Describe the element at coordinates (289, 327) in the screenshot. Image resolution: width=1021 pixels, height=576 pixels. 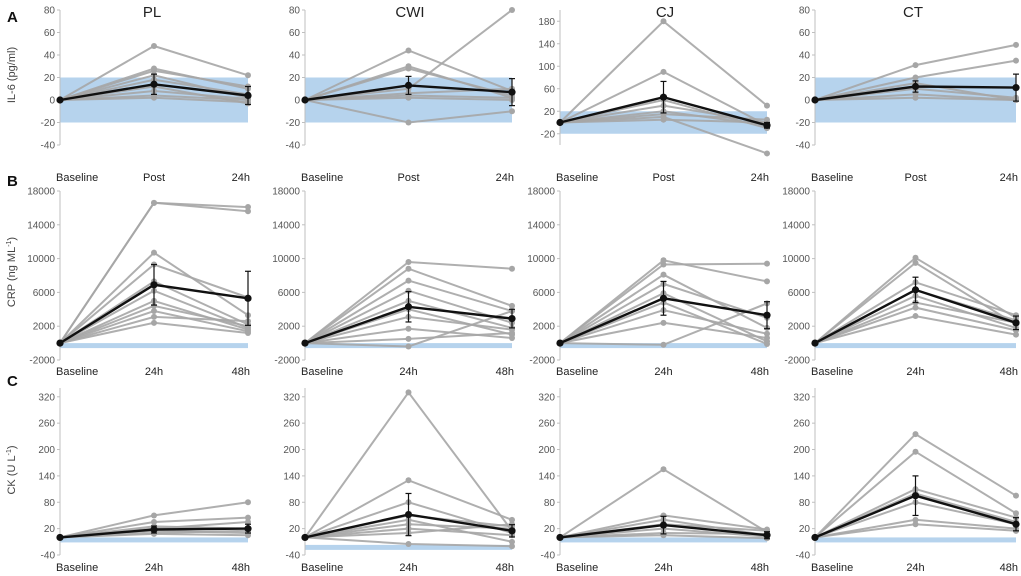
I see `y-tick-label: 2000` at that location.